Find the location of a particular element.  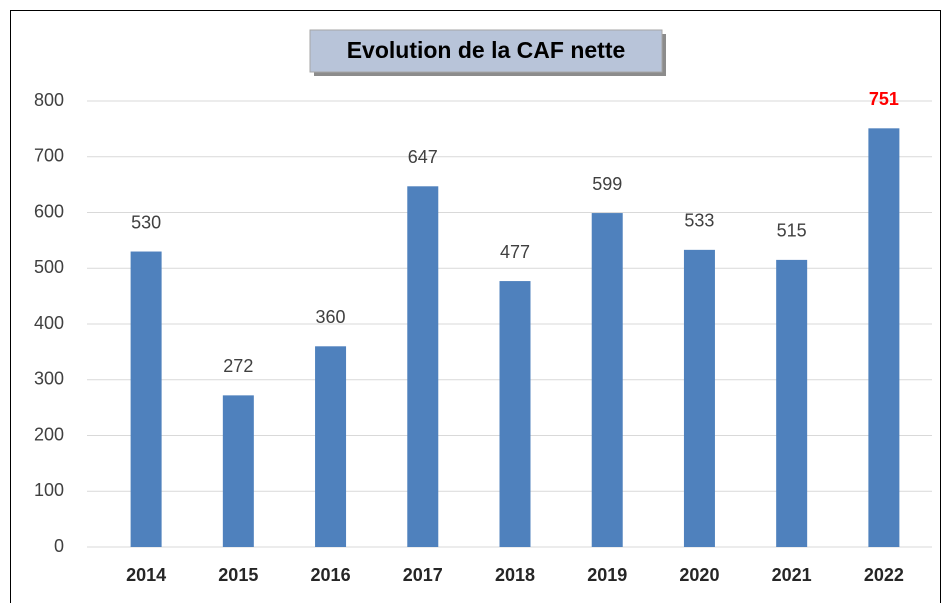

y-tick-label: 400 is located at coordinates (49, 323).